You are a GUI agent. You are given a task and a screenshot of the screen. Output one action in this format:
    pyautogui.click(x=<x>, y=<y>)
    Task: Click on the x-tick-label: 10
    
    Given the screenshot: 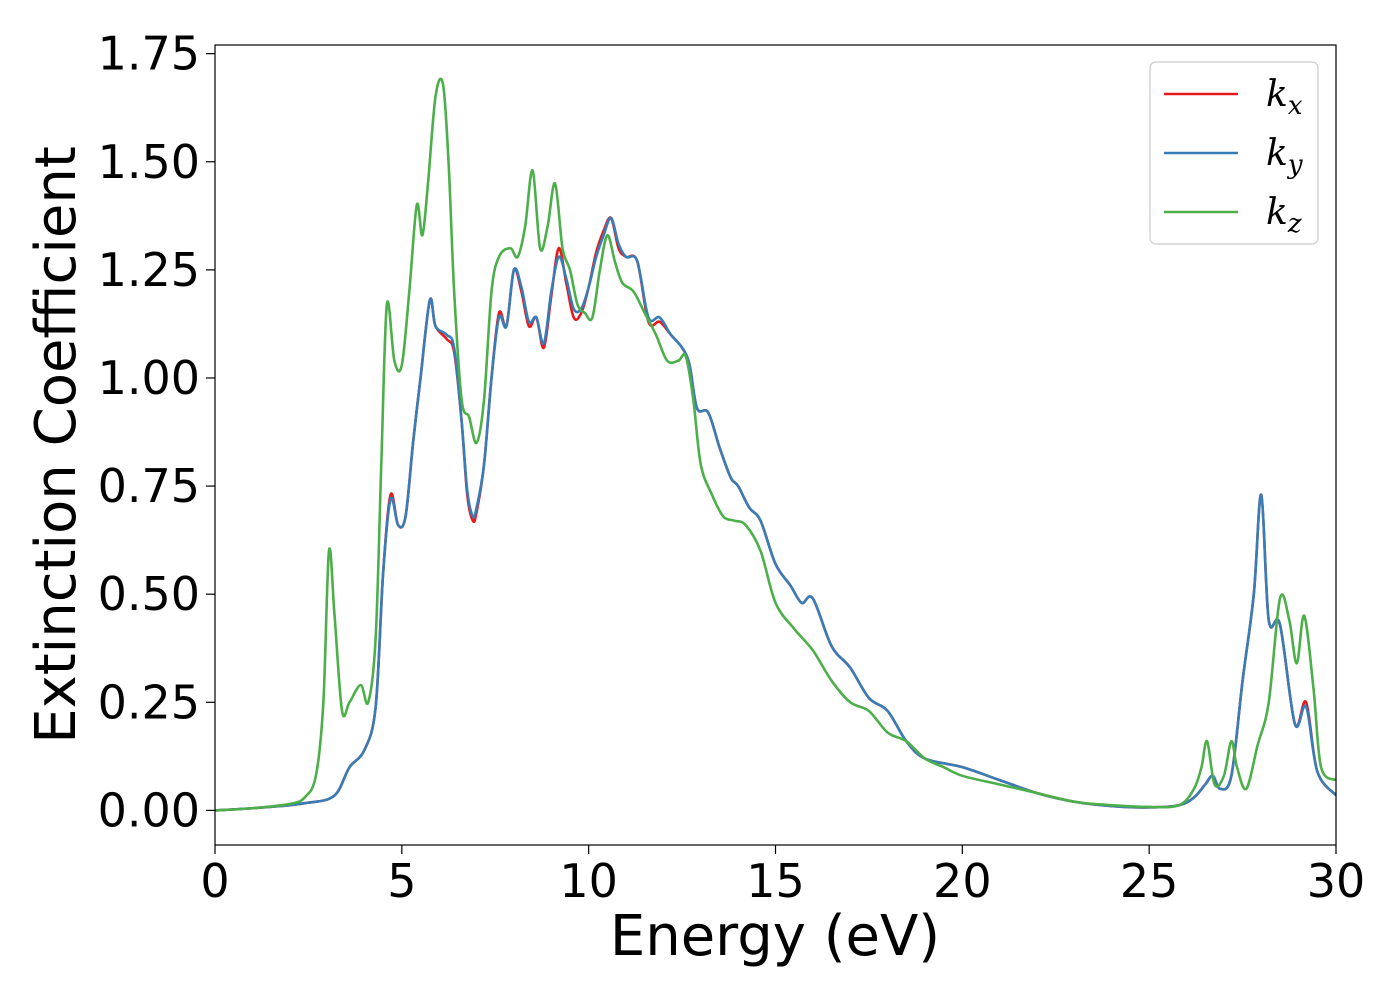 What is the action you would take?
    pyautogui.click(x=588, y=881)
    